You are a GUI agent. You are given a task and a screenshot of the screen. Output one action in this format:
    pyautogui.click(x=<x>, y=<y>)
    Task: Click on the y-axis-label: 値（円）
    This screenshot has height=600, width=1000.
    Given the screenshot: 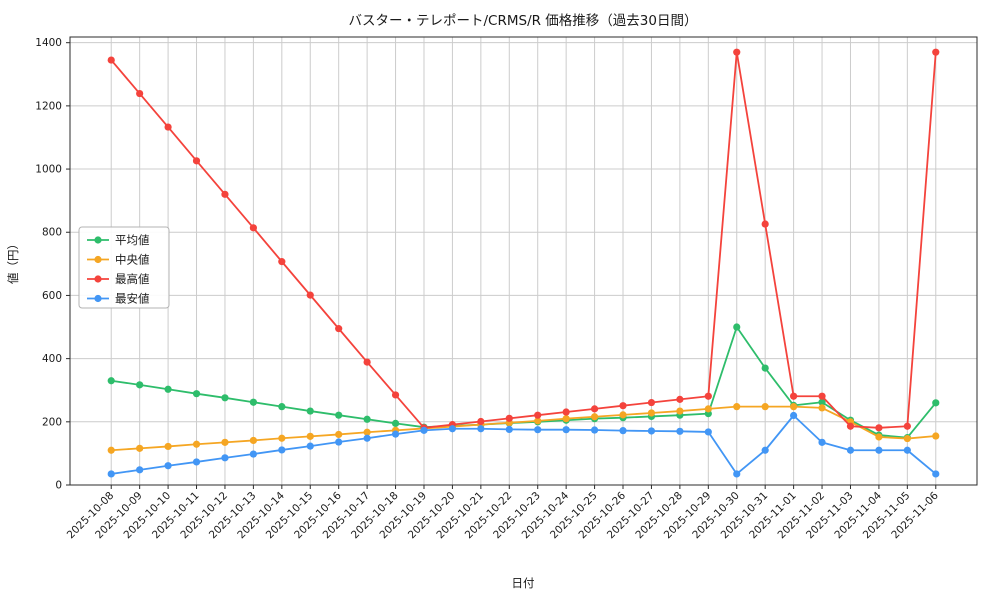 What is the action you would take?
    pyautogui.click(x=13, y=261)
    